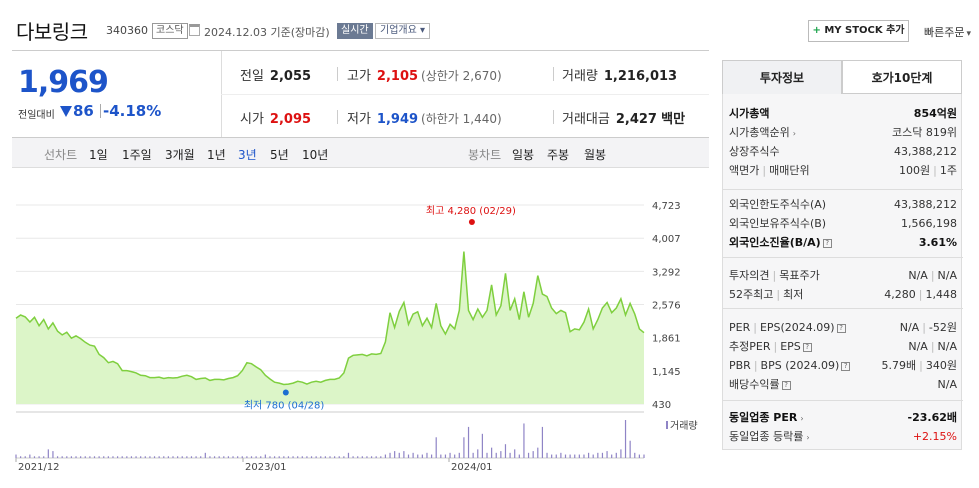  What do you see at coordinates (932, 417) in the screenshot?
I see `info-row-value: -23.62배` at bounding box center [932, 417].